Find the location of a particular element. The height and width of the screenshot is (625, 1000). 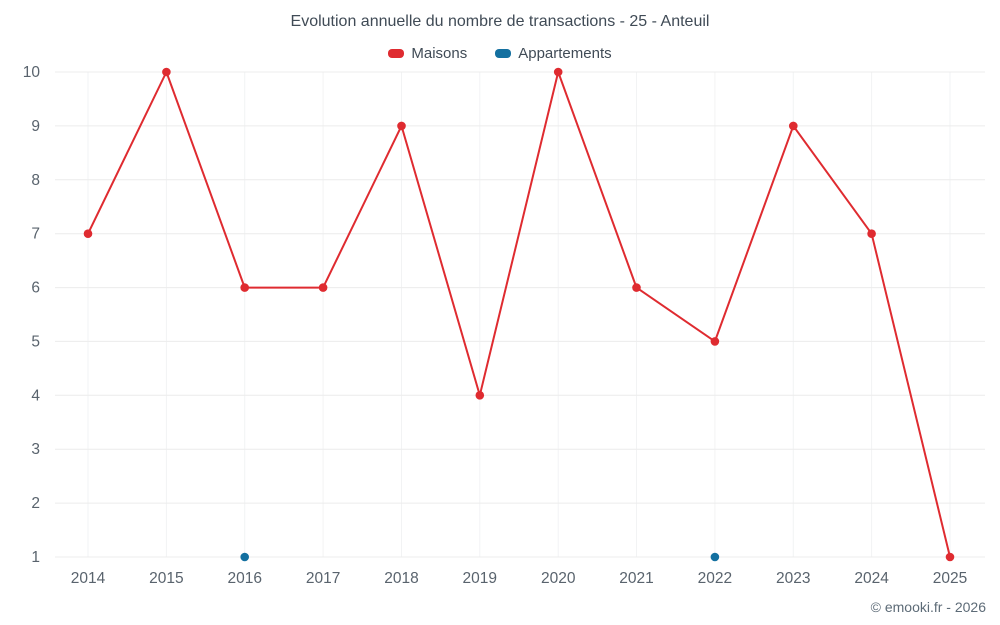

point-appartements-2022 is located at coordinates (715, 557).